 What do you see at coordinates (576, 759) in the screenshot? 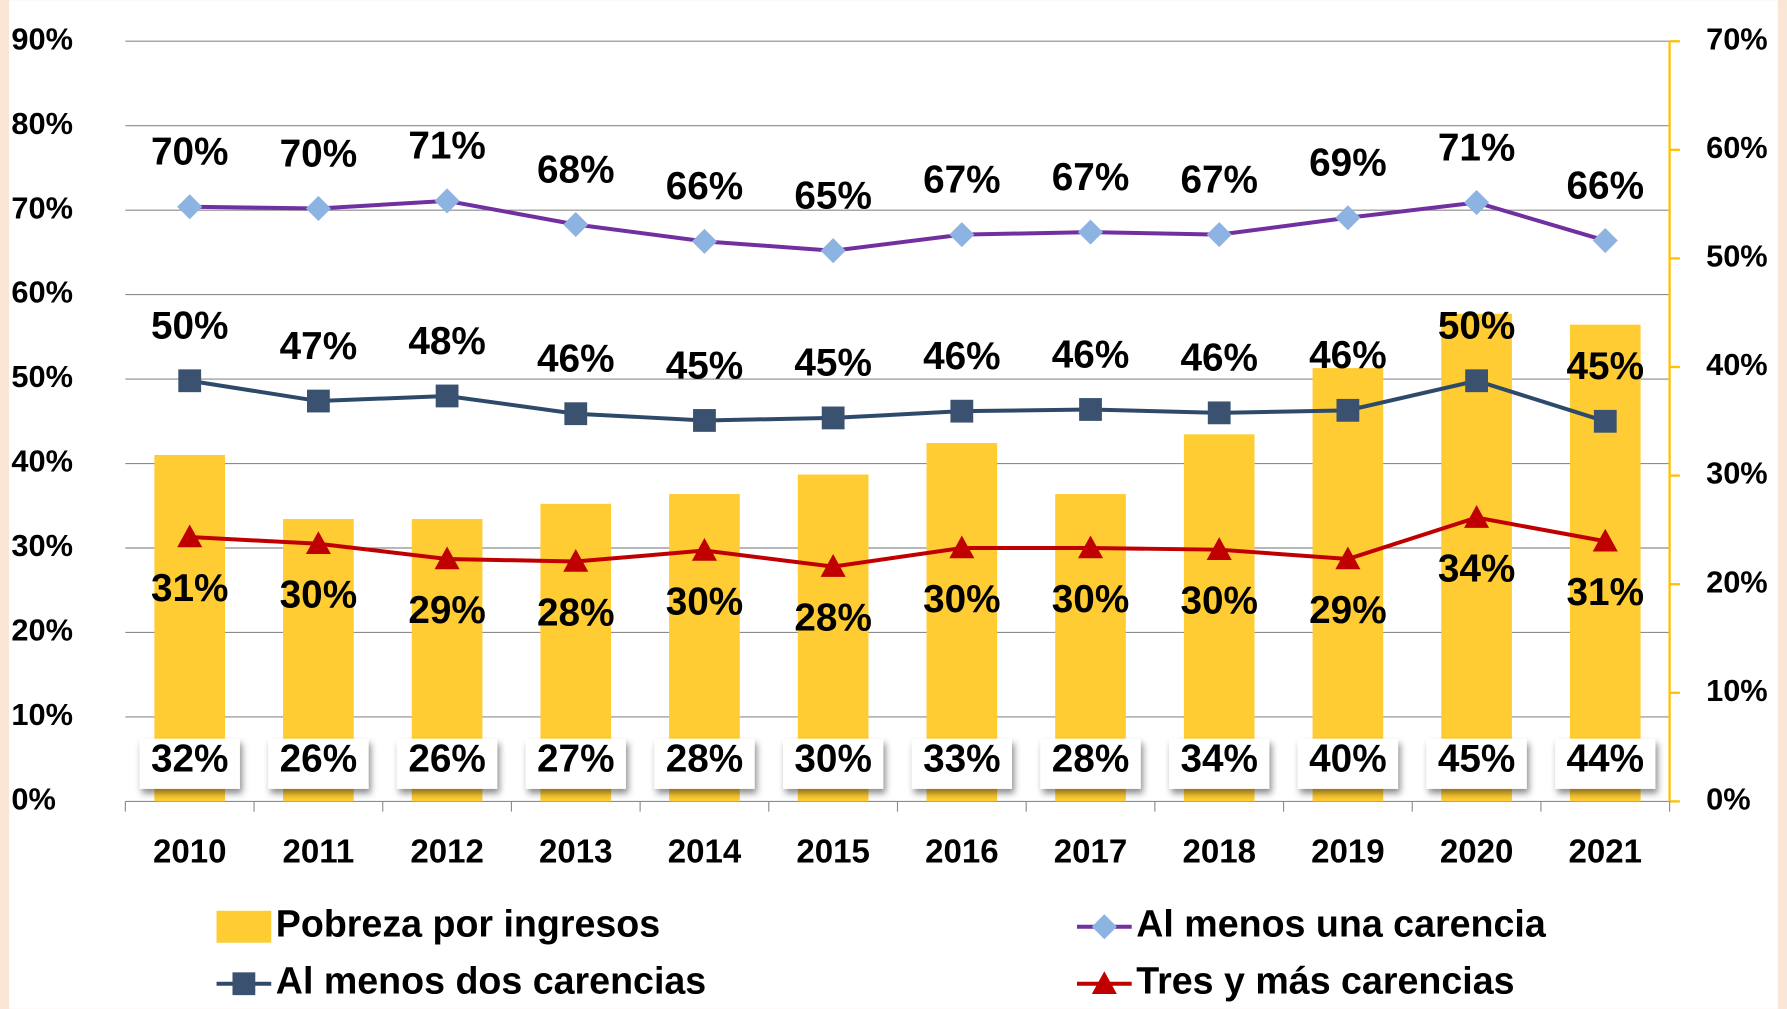
I see `bar-value-label: 27%` at bounding box center [576, 759].